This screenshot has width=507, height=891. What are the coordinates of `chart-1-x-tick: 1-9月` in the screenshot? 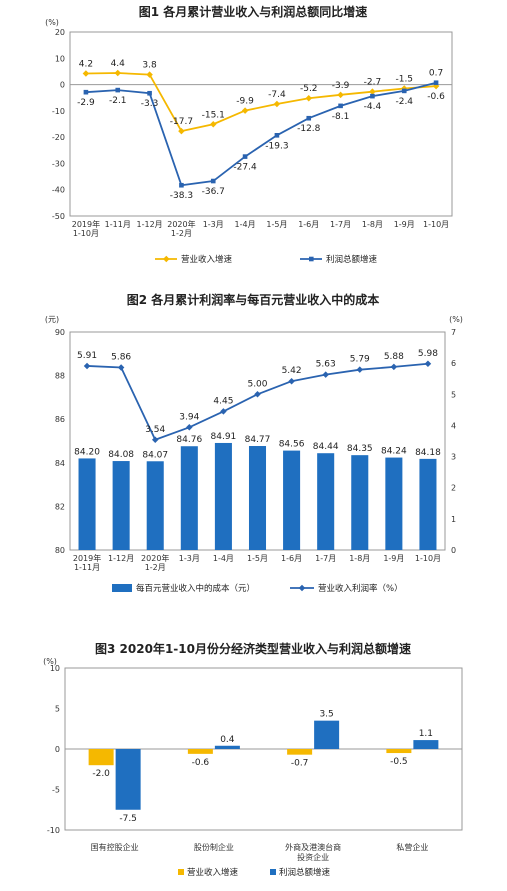 It's located at (404, 224).